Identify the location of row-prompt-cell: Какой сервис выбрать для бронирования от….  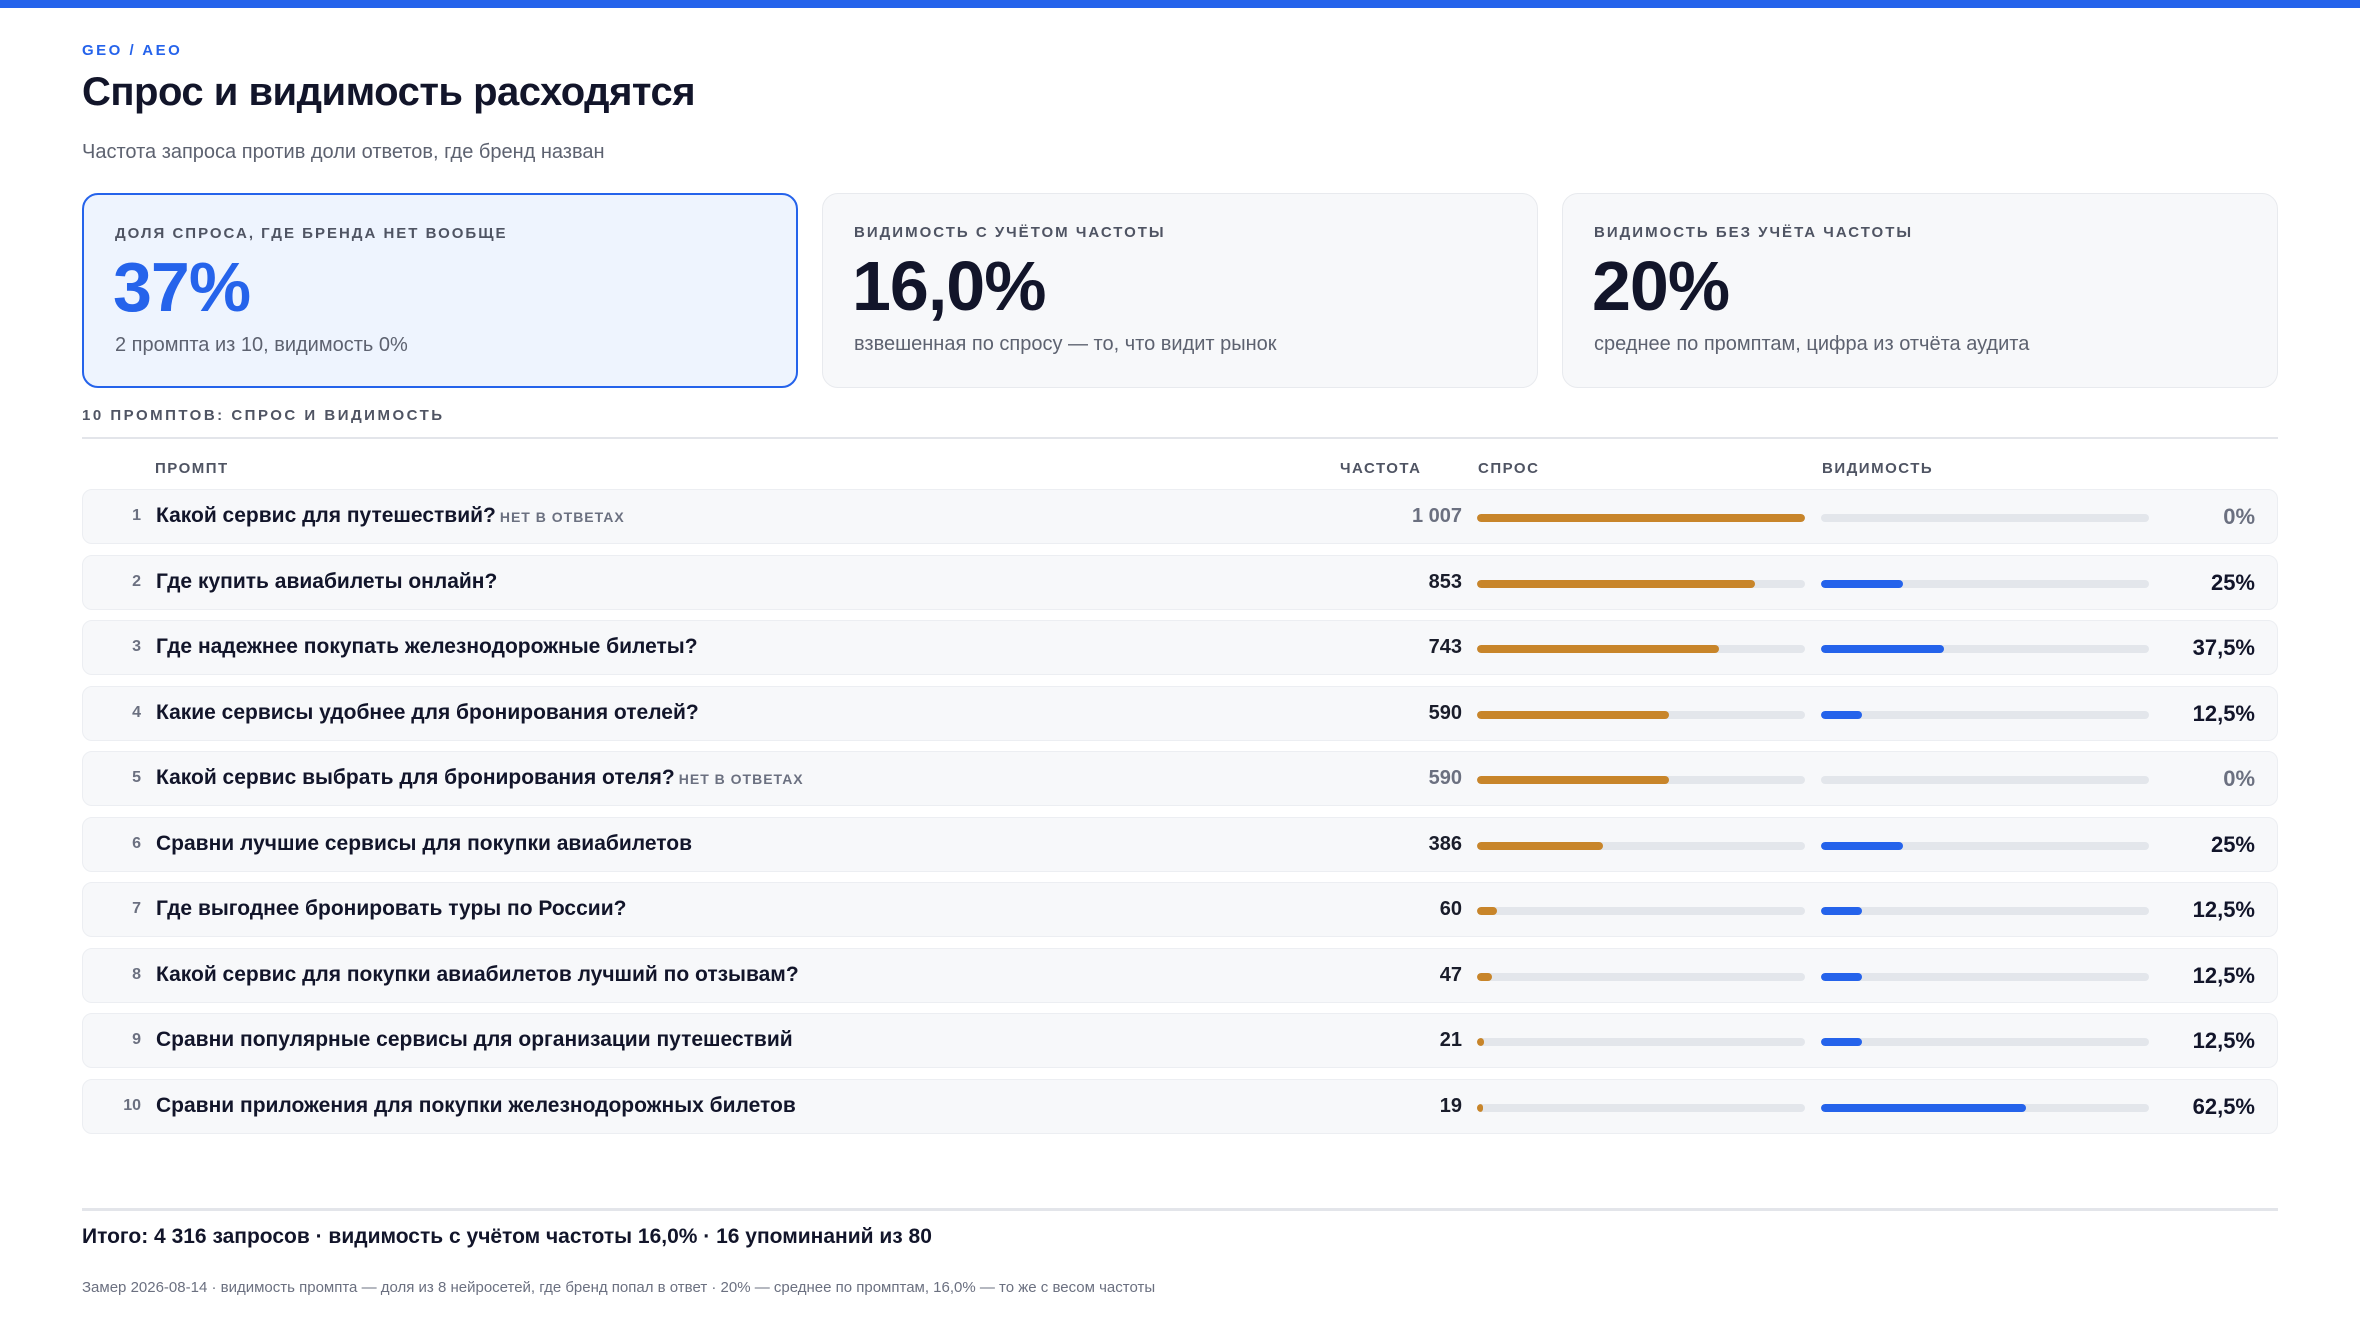
(480, 778).